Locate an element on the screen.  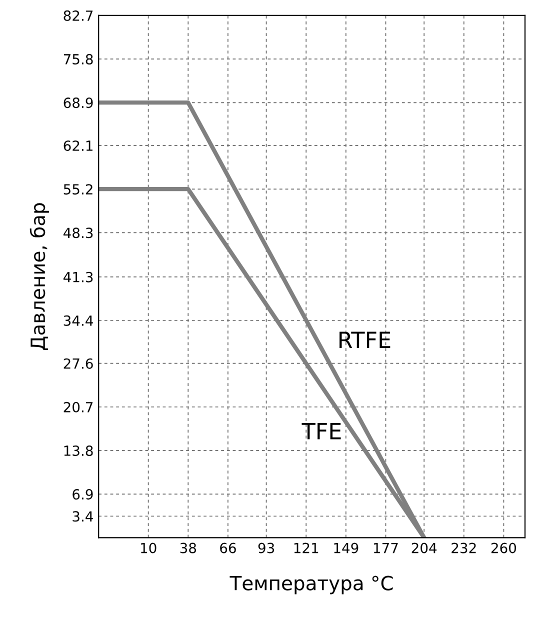
y-tick-label: 34.4 is located at coordinates (78, 320).